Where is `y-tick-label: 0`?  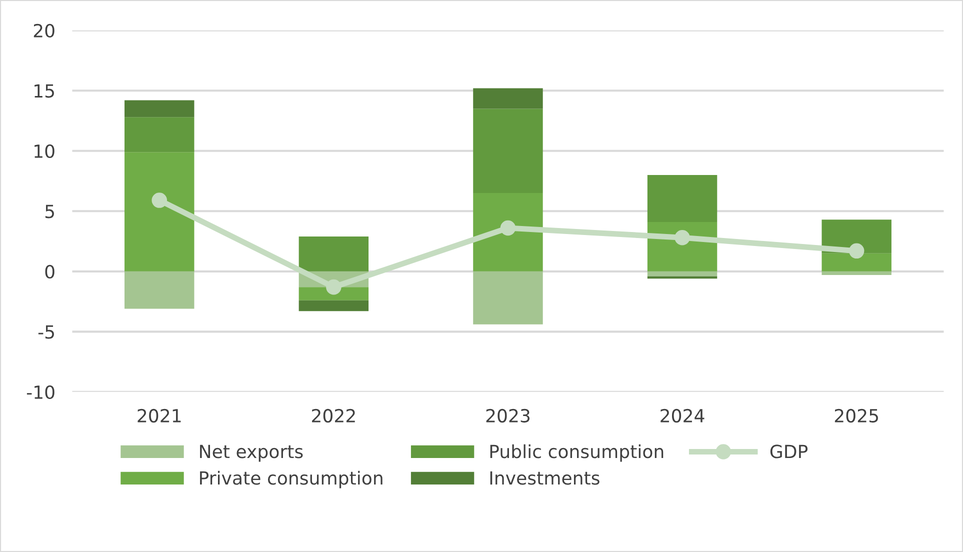
y-tick-label: 0 is located at coordinates (49, 271).